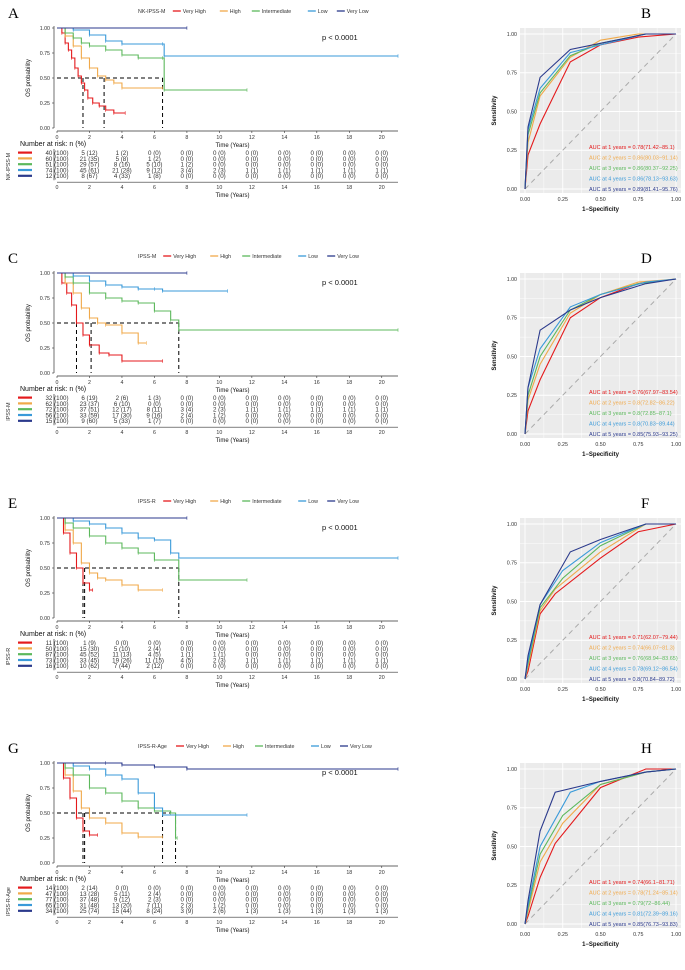  I want to click on auc-label: AUC at 4 years = 0.8(70.83−89.44), so click(632, 425).